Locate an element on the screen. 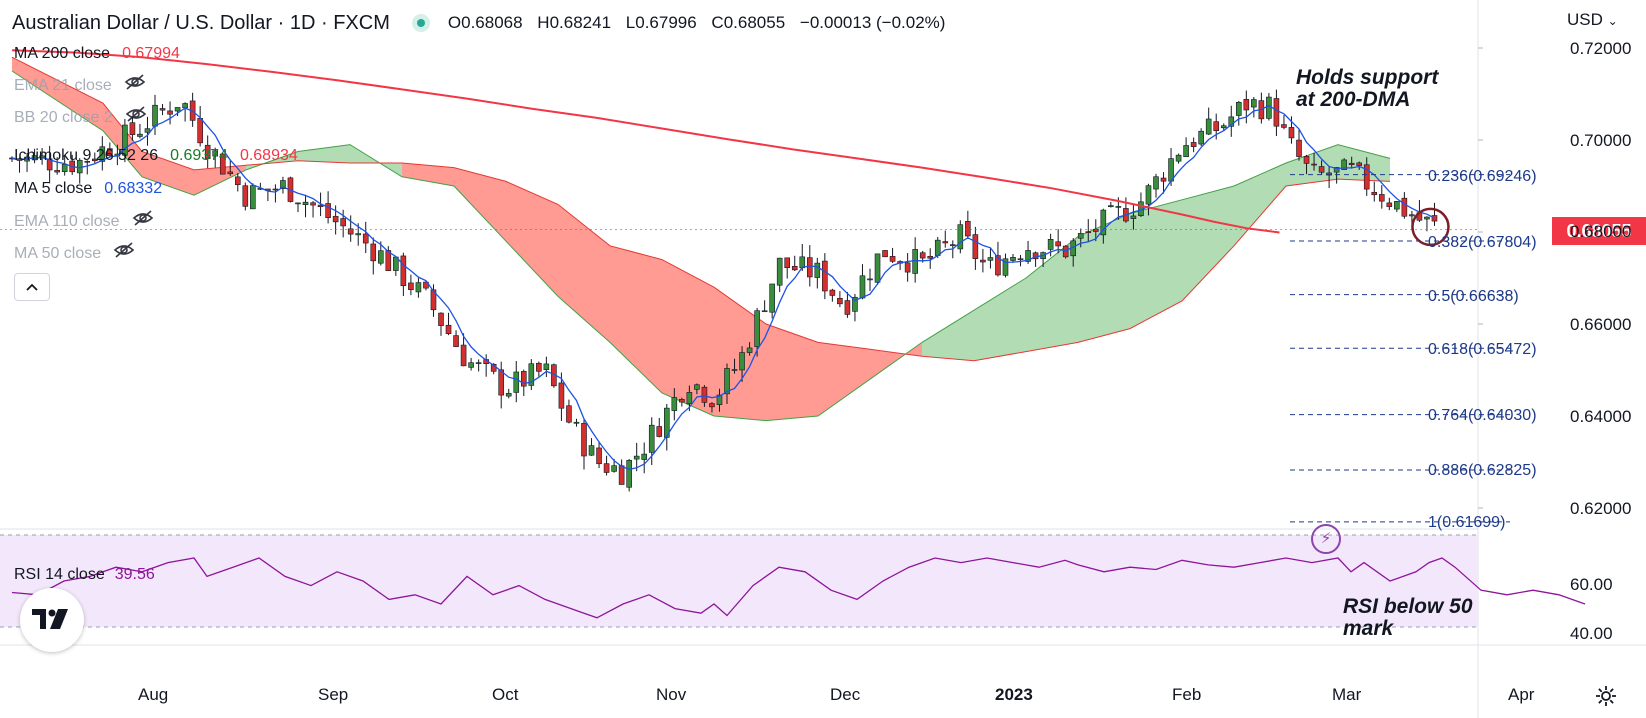 The width and height of the screenshot is (1646, 718). legend-ema21: EMA 21 close is located at coordinates (80, 86).